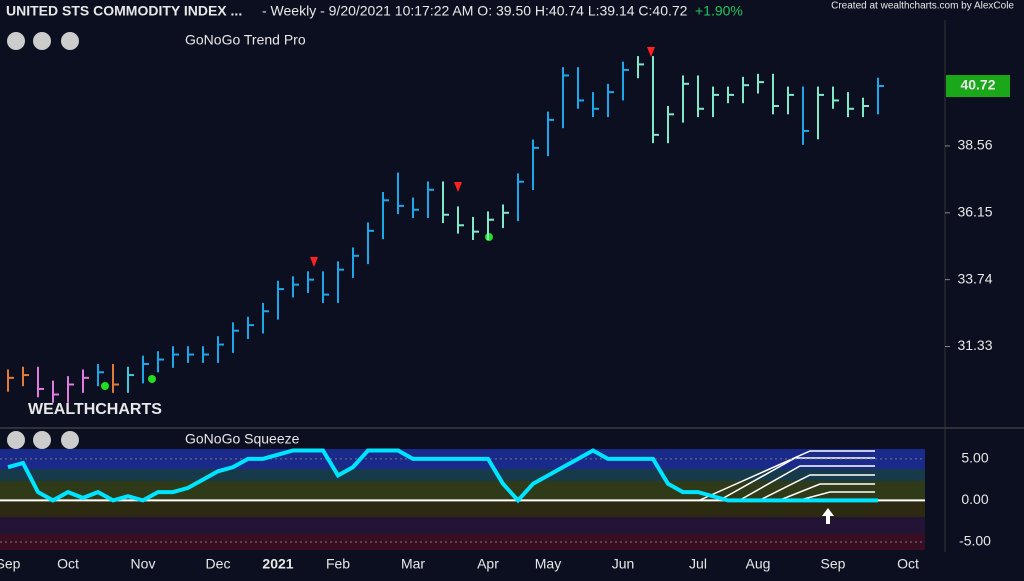 The height and width of the screenshot is (581, 1024). Describe the element at coordinates (974, 458) in the screenshot. I see `y-tick-label: 5.00` at that location.